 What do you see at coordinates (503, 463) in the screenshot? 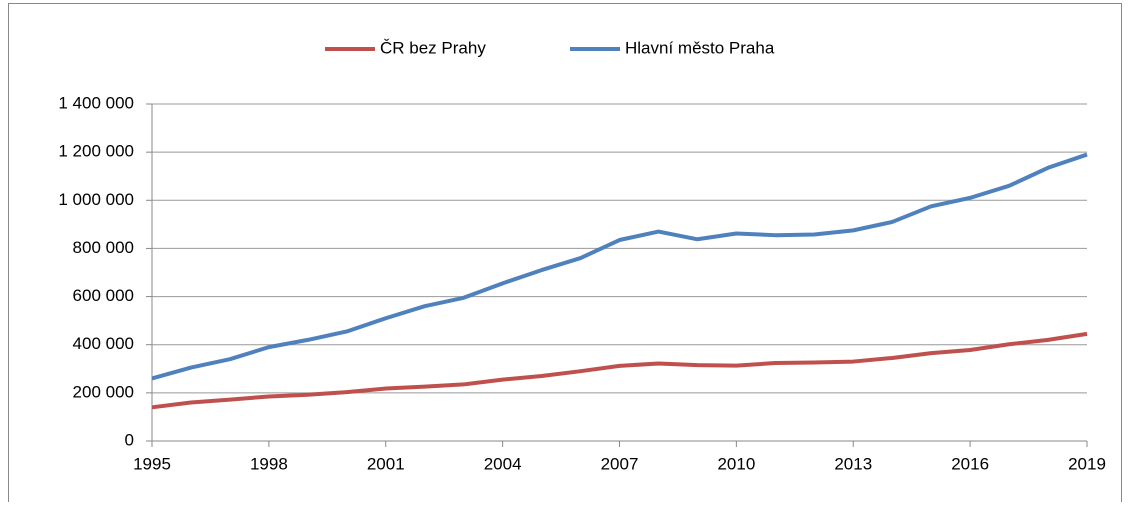
I see `x-tick-label: 2004` at bounding box center [503, 463].